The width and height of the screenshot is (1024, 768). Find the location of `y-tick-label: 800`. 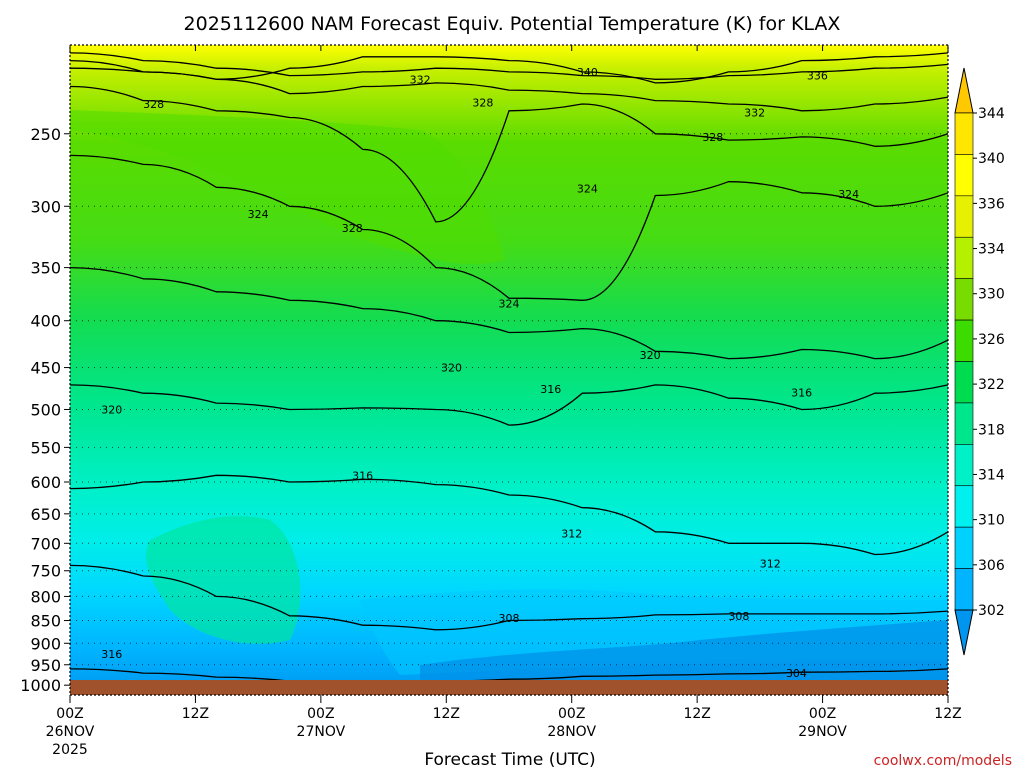

y-tick-label: 800 is located at coordinates (45, 596).